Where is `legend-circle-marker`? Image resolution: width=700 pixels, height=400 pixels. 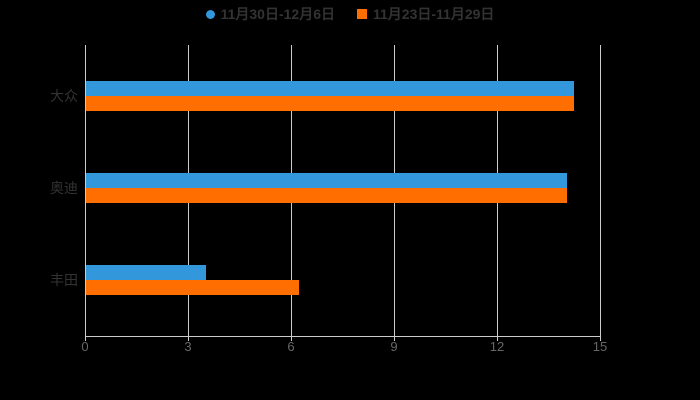 legend-circle-marker is located at coordinates (210, 14).